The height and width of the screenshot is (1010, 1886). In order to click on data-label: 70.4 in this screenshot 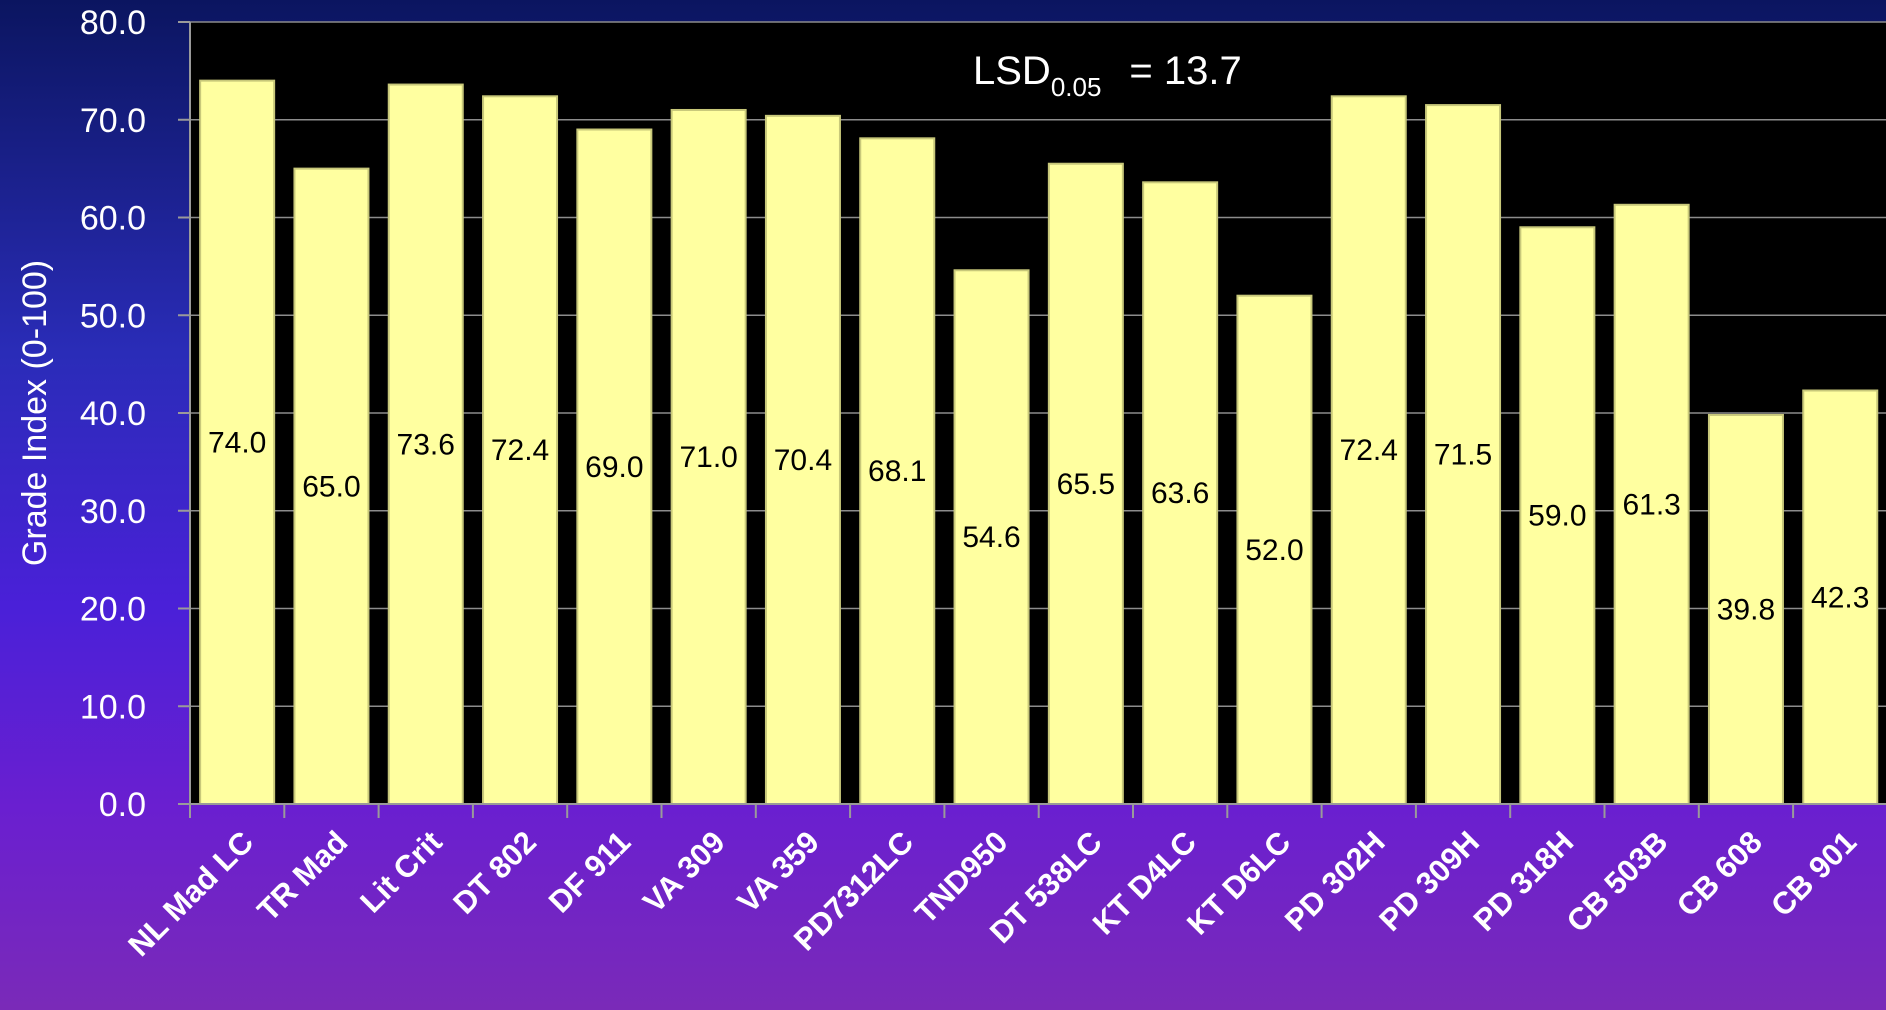, I will do `click(803, 460)`.